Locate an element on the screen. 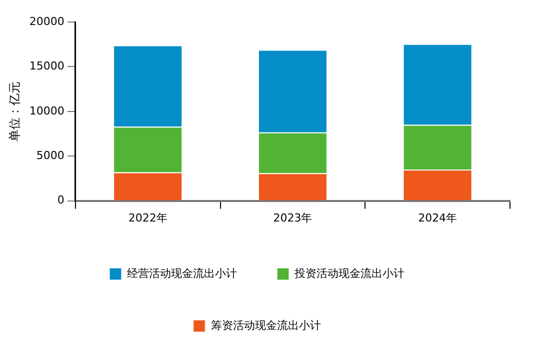  legend-label: 投资活动现金流出小计 is located at coordinates (349, 273).